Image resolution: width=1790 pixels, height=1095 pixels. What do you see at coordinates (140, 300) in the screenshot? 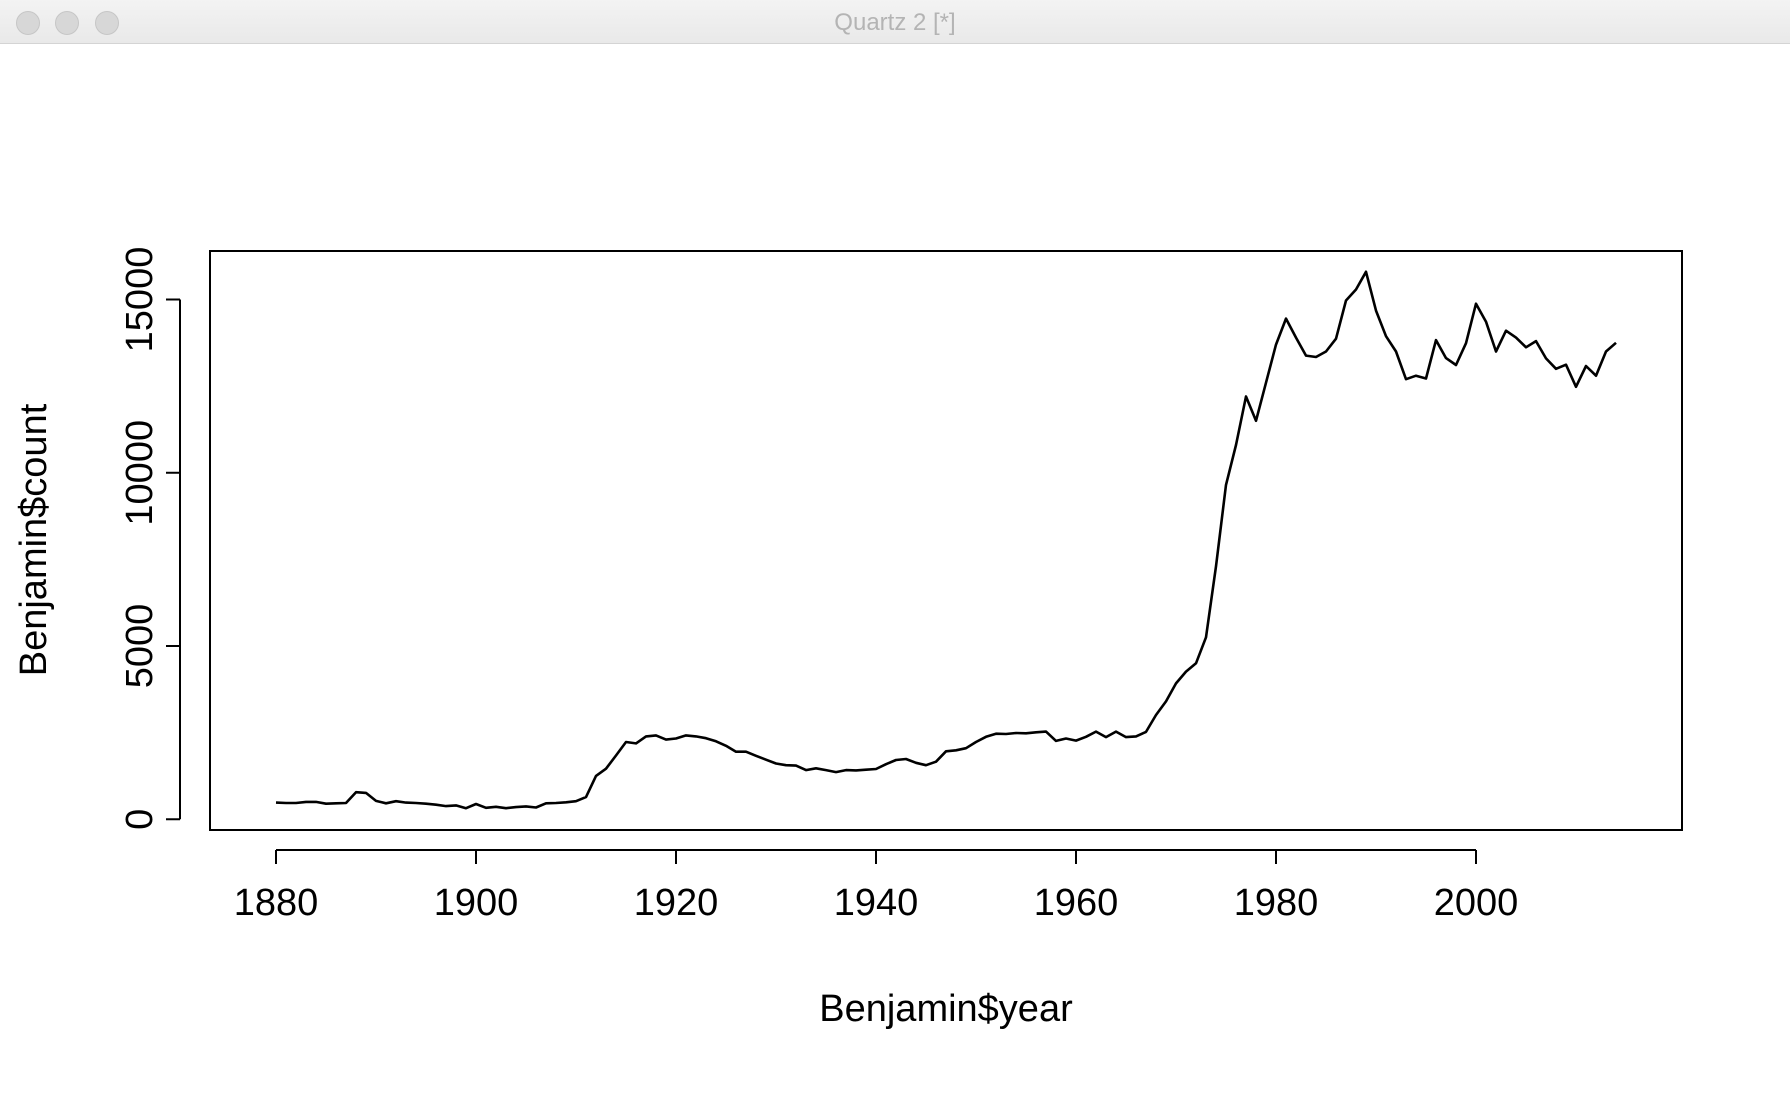
I see `y-tick-label: 15000` at bounding box center [140, 300].